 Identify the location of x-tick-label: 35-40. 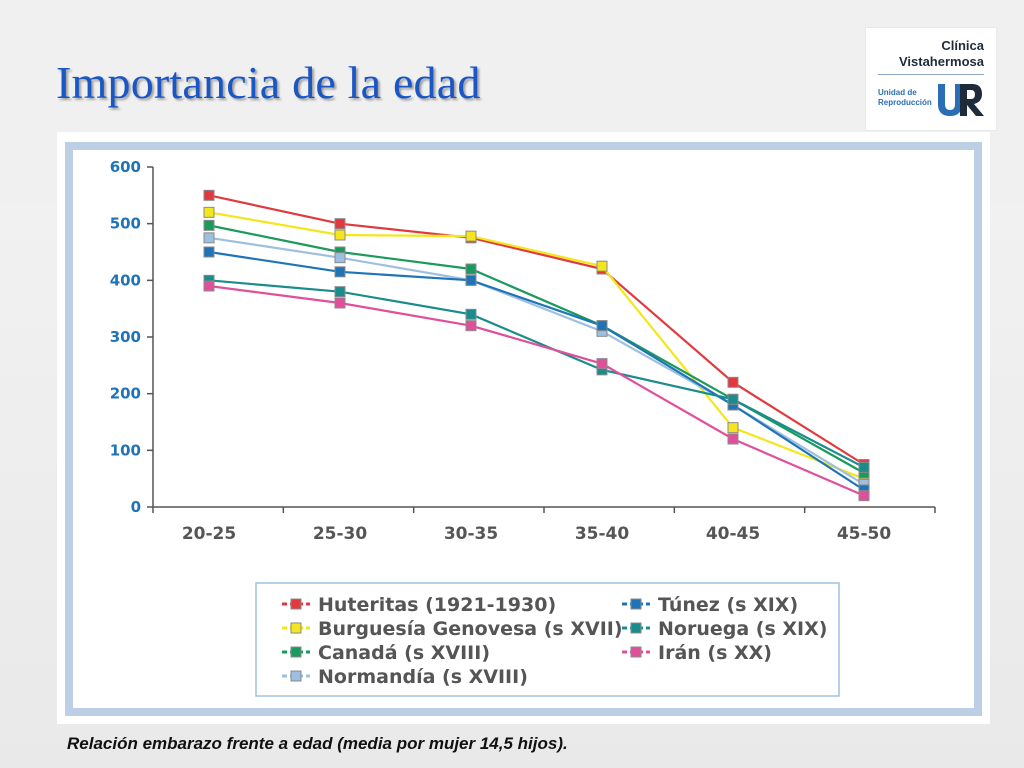
(602, 534).